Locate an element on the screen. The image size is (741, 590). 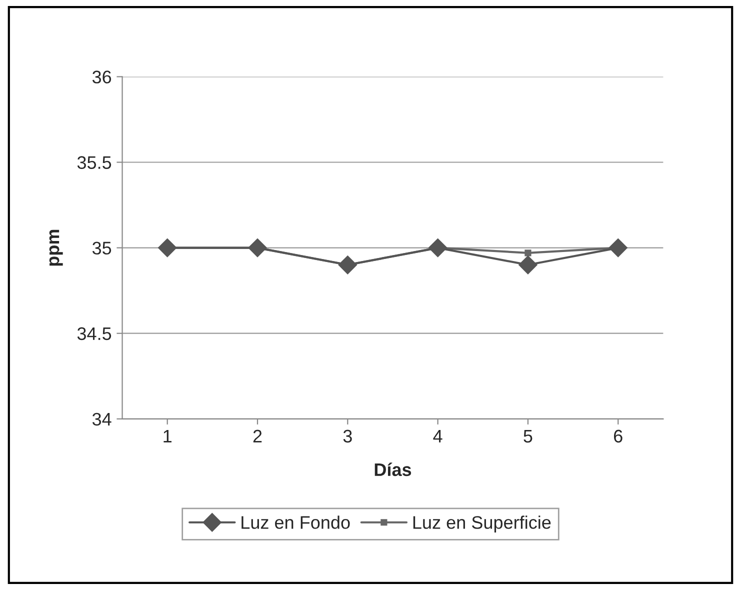
y-tick-label: 36 is located at coordinates (102, 77).